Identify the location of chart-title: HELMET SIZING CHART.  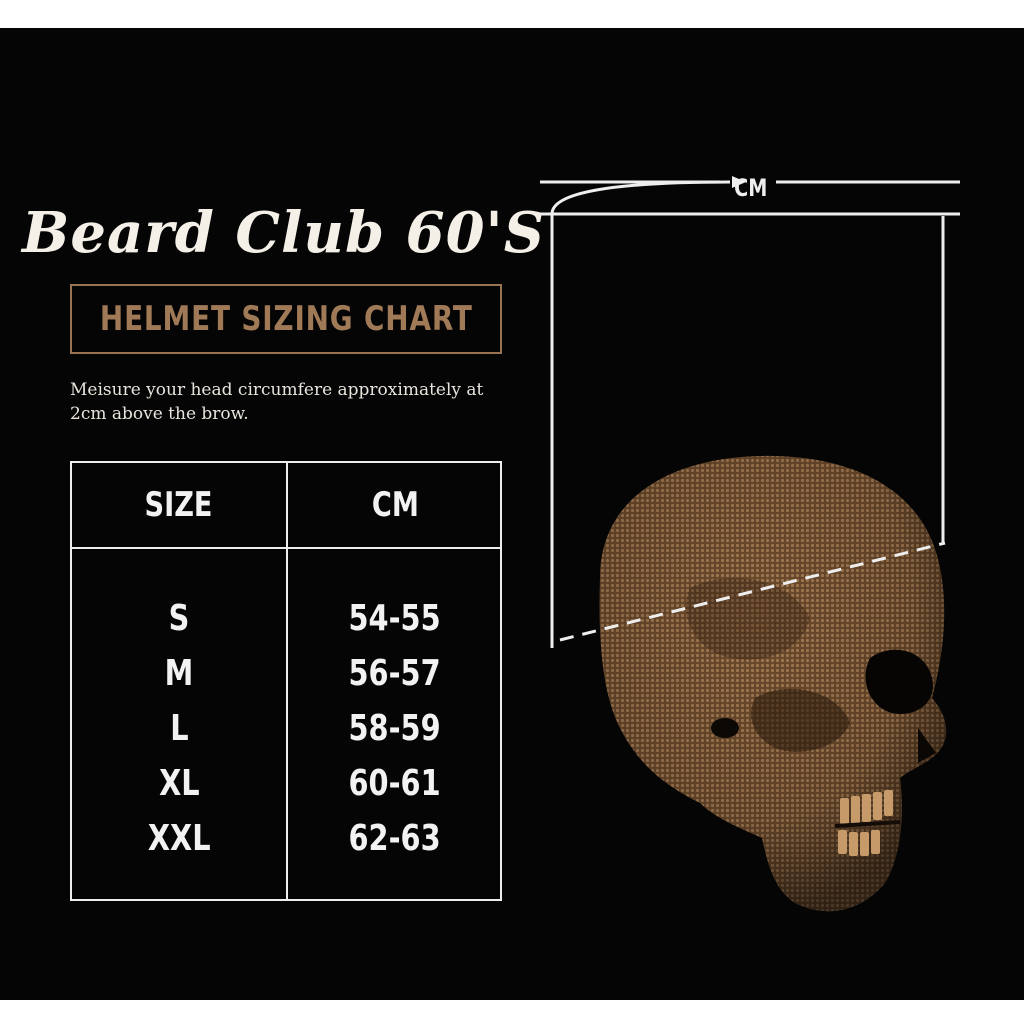
(286, 319).